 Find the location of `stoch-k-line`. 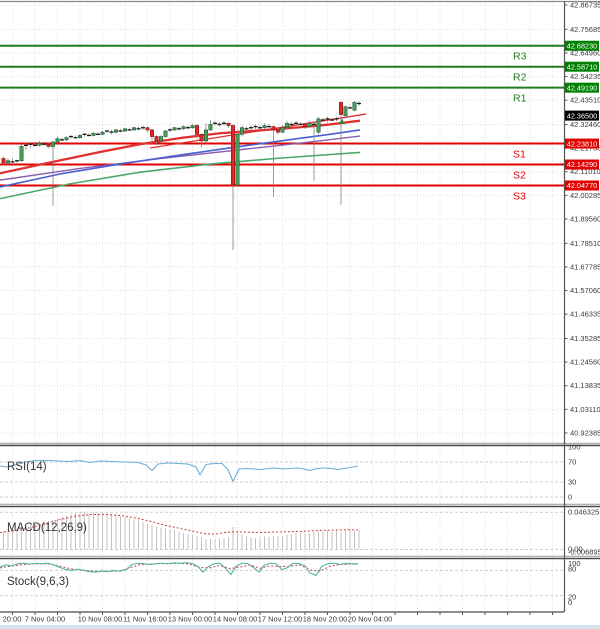

stoch-k-line is located at coordinates (179, 569).